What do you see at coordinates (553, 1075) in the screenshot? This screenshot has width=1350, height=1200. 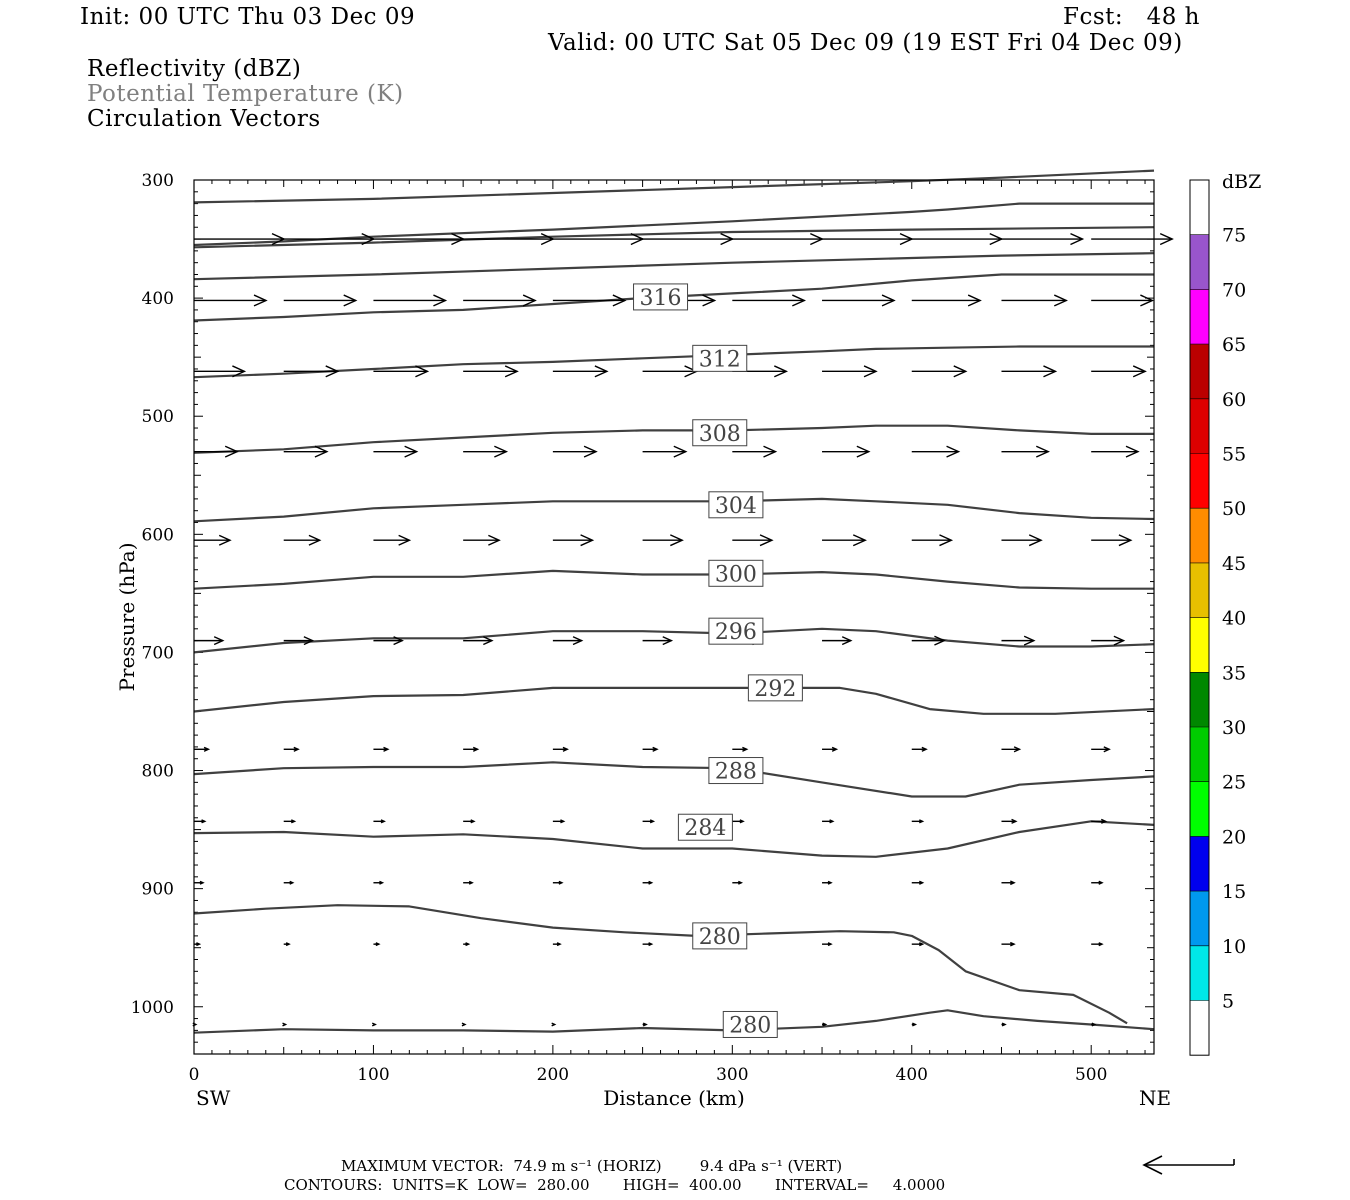 I see `x-tick-label: 200` at bounding box center [553, 1075].